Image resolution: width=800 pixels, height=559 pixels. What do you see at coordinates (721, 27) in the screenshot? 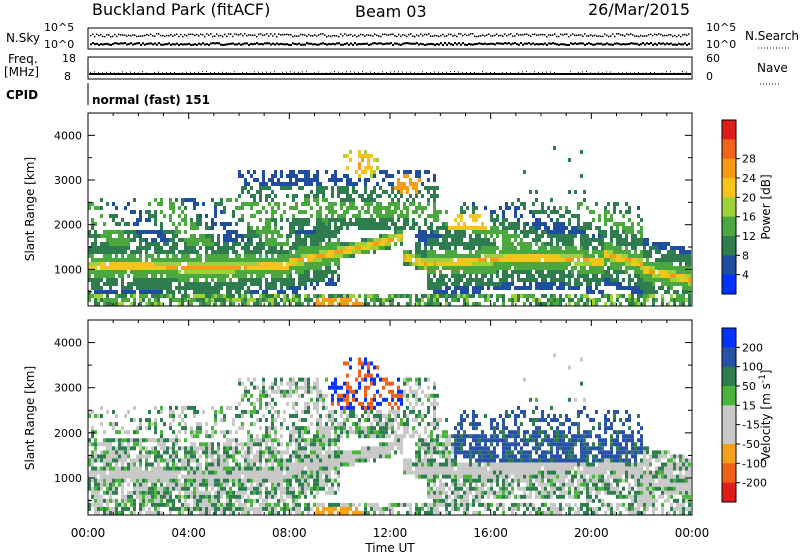
I see `nsearch-top-tick: 10^5` at bounding box center [721, 27].